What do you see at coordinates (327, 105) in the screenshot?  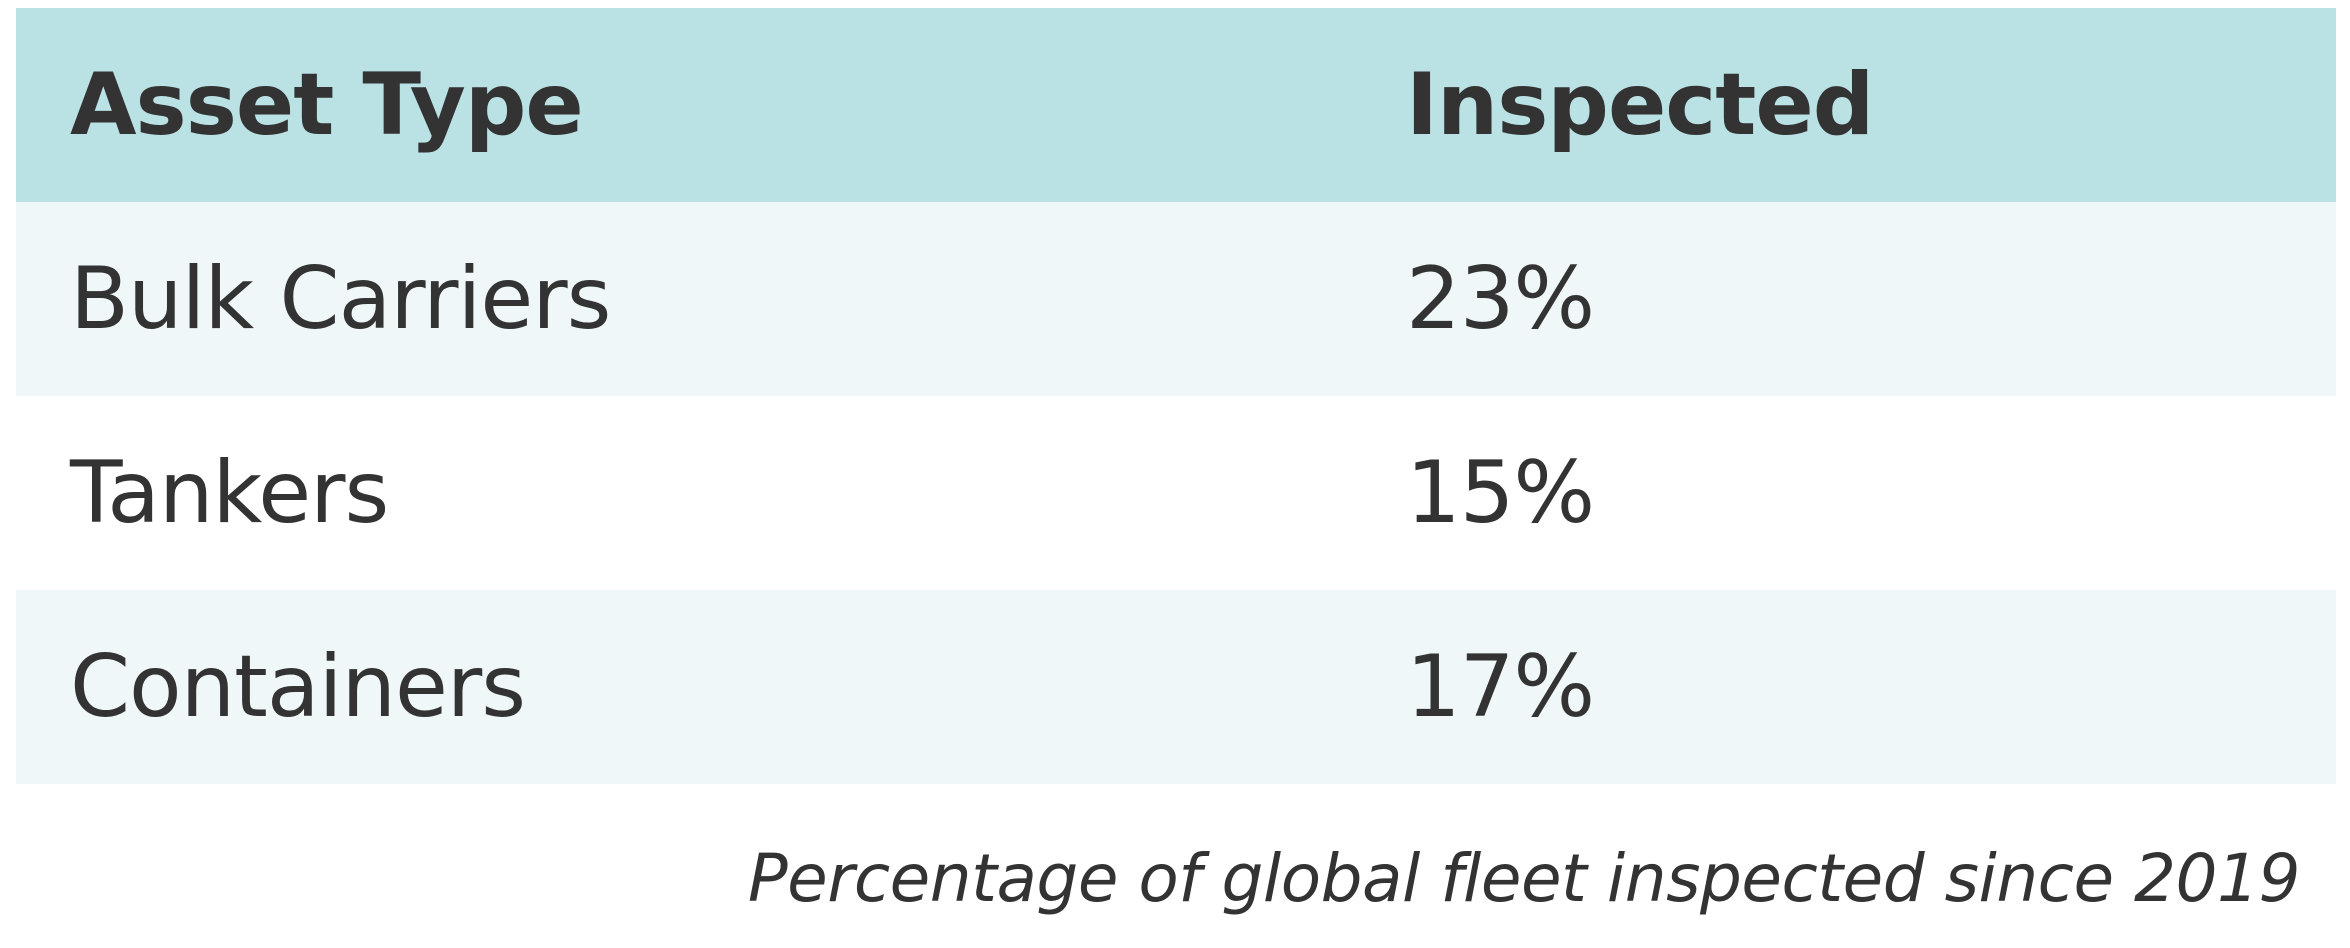 I see `column-header-asset-type: Asset Type` at bounding box center [327, 105].